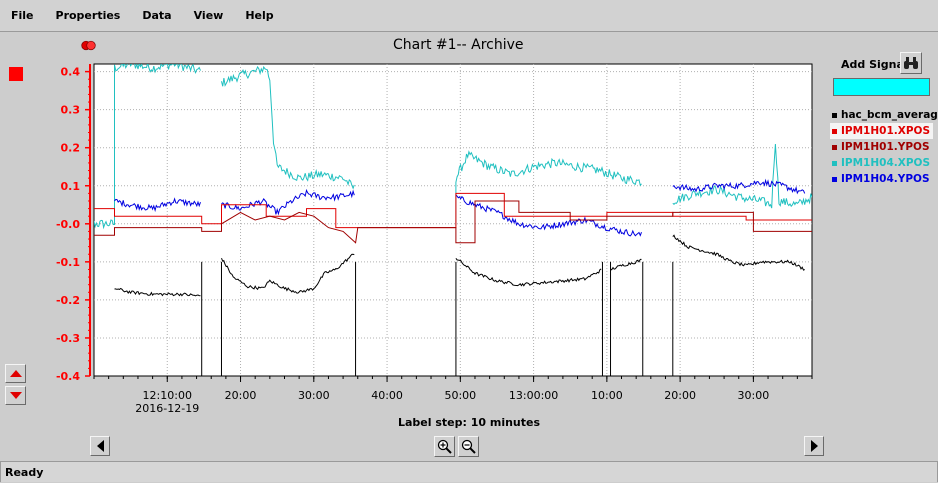 This screenshot has height=483, width=938. I want to click on menu-properties: Properties, so click(88, 15).